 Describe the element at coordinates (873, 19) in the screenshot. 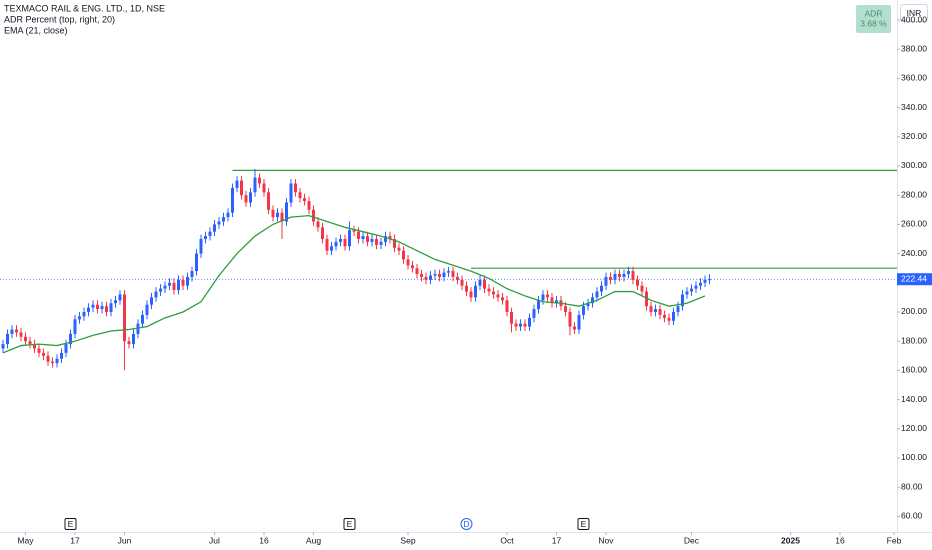

I see `adr-box` at that location.